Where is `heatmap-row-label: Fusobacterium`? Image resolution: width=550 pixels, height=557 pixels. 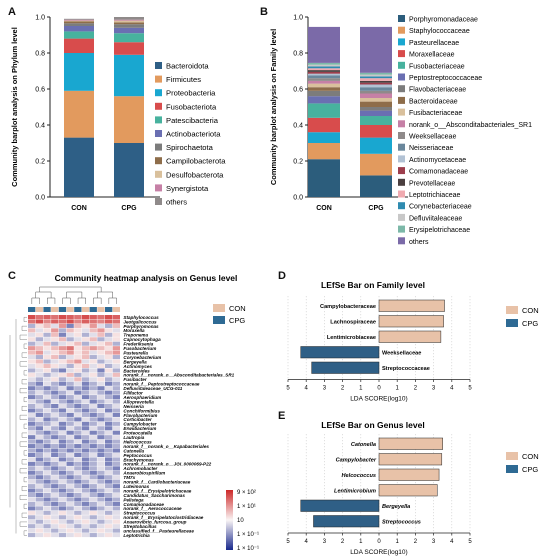 heatmap-row-label: Fusobacterium is located at coordinates (139, 348).